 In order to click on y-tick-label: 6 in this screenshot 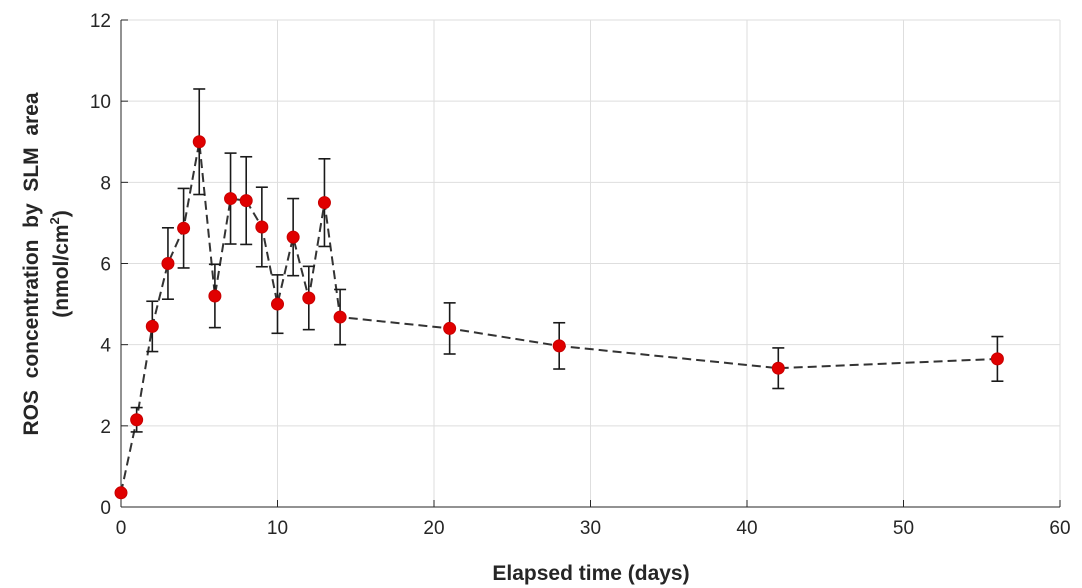, I will do `click(105, 265)`.